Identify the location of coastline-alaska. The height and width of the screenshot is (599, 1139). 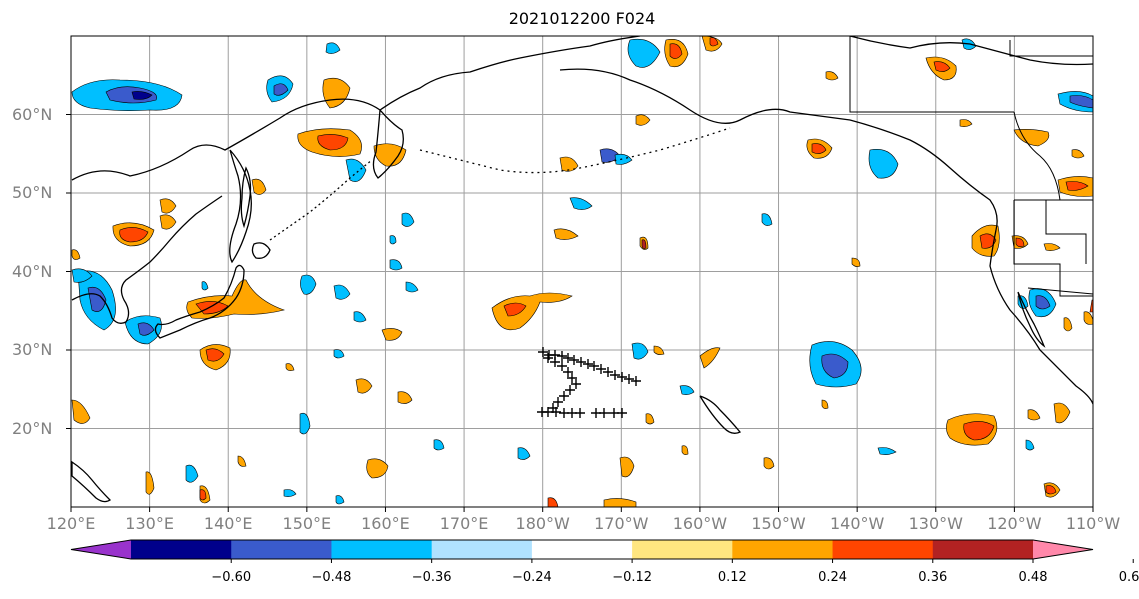
(778, 149).